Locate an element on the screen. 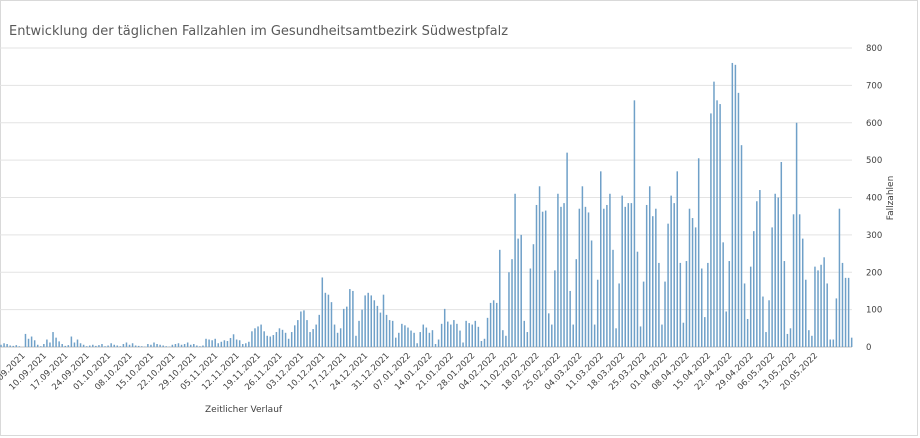  y-tick-label: 300 is located at coordinates (874, 236).